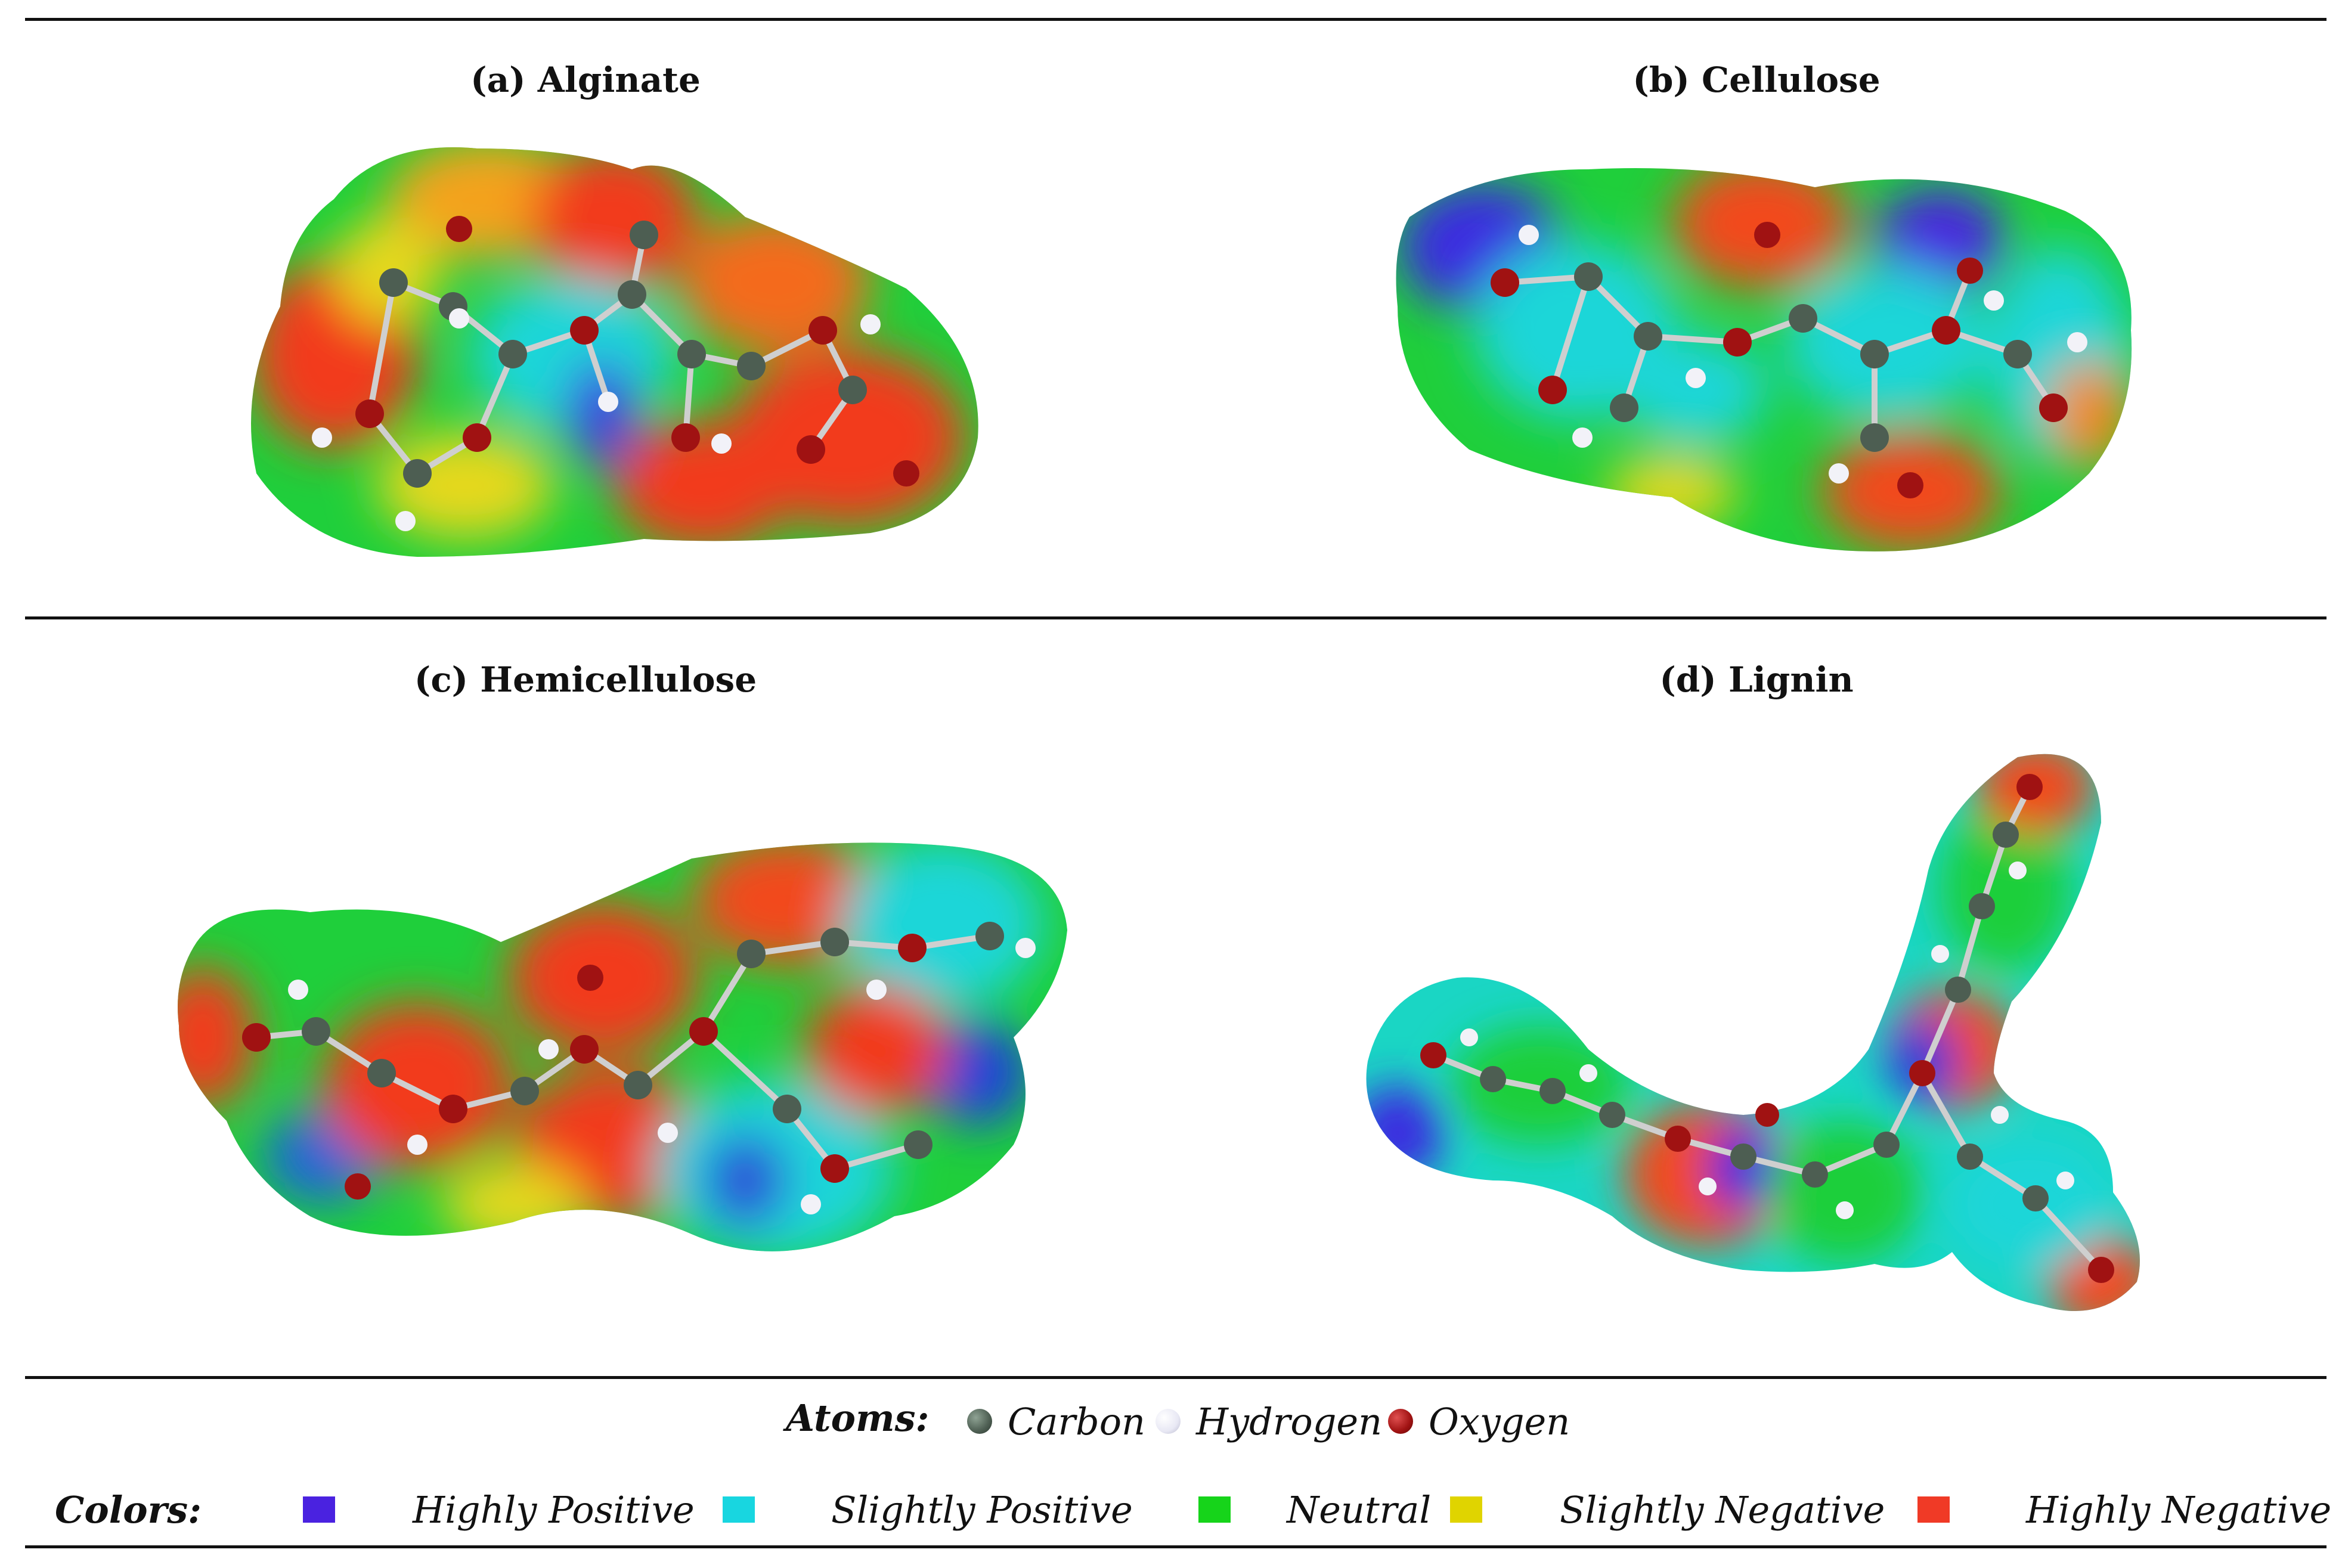 The image size is (2342, 1568). Describe the element at coordinates (554, 1510) in the screenshot. I see `swatch-highly-positive-label: Highly Positive` at that location.